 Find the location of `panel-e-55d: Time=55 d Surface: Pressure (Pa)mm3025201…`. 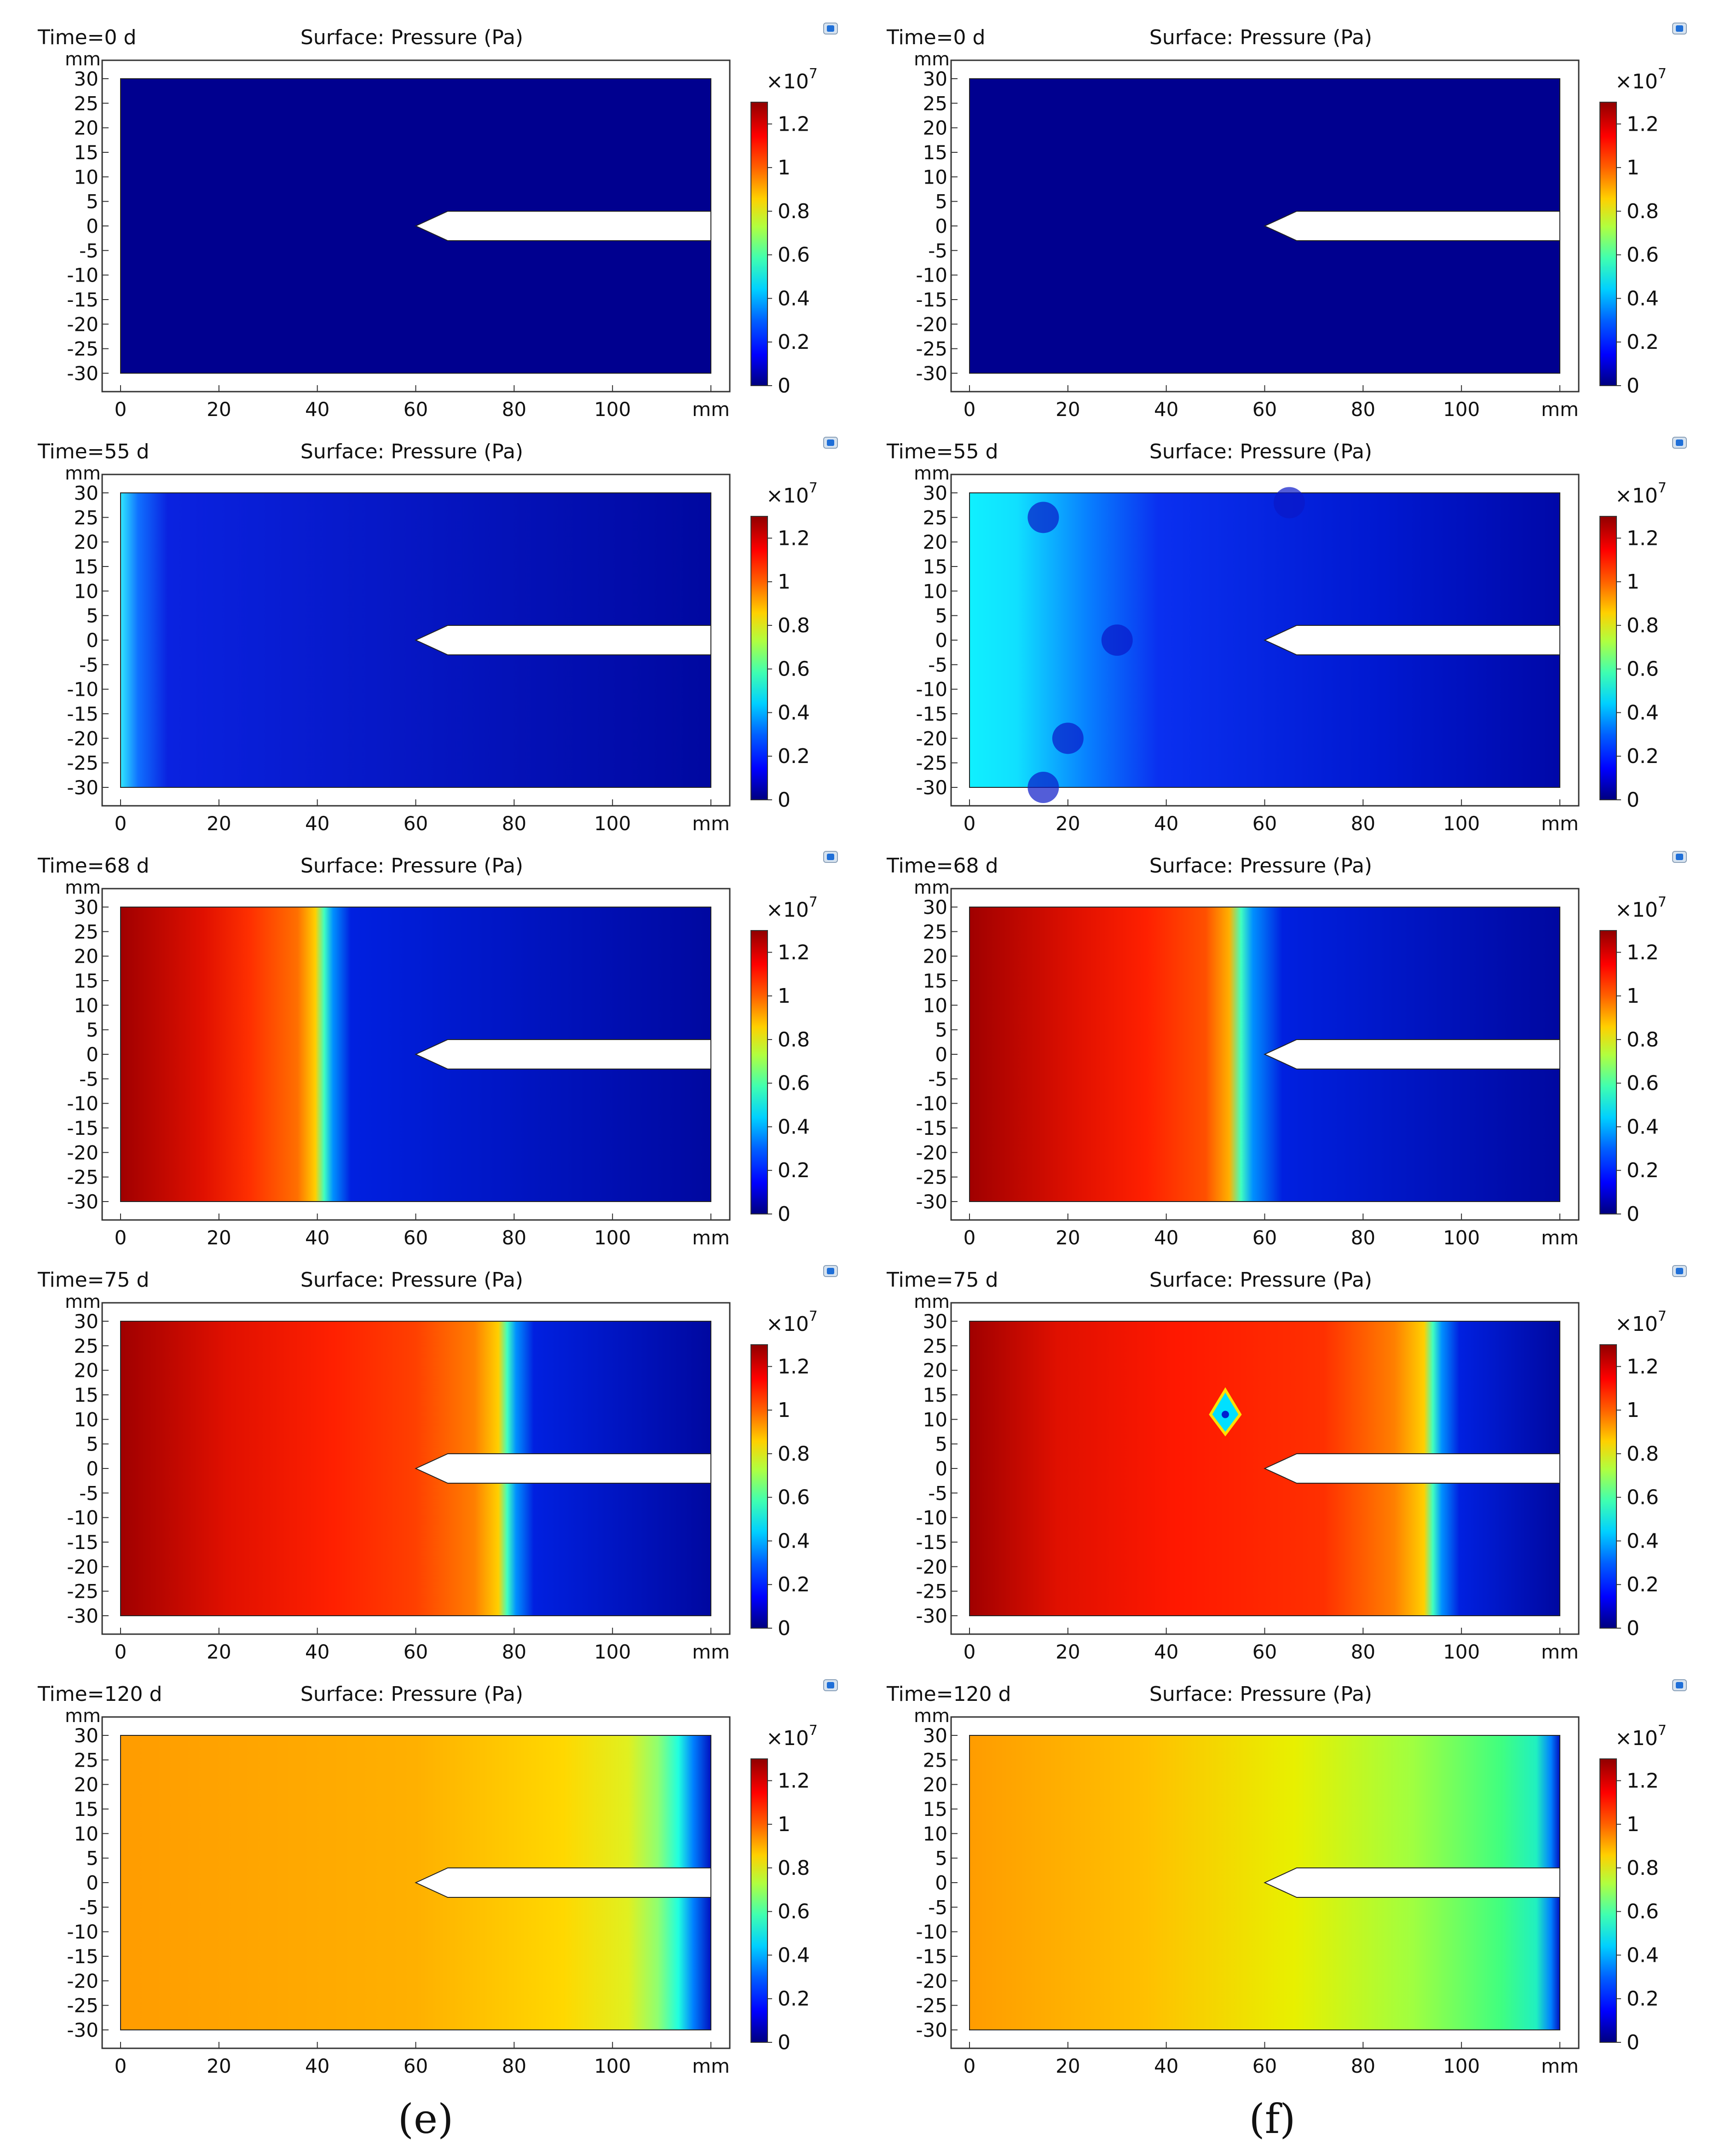

panel-e-55d: Time=55 d Surface: Pressure (Pa)mm3025201… is located at coordinates (437, 636).